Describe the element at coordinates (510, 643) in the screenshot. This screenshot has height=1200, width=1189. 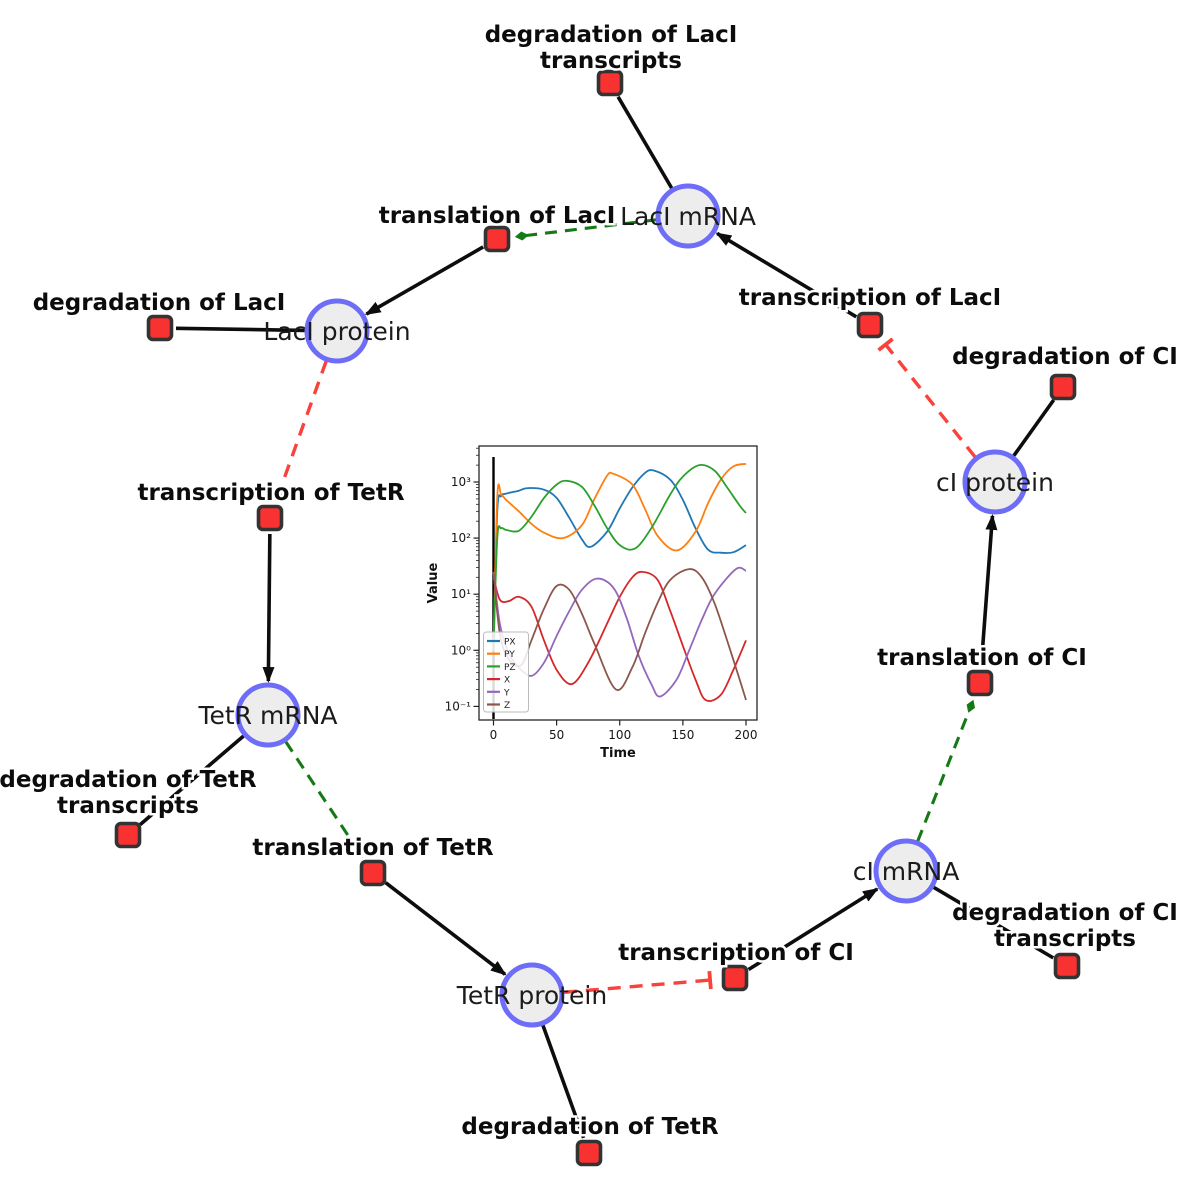
I see `legend-entry-PX: PX` at that location.